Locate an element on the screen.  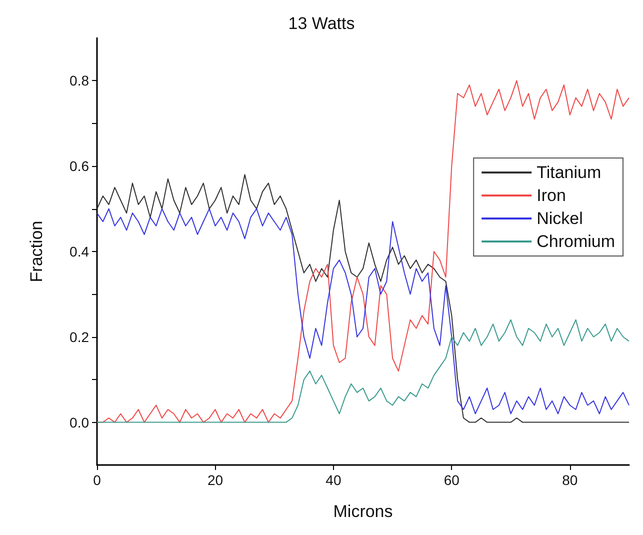
y-tick-label: 0.8 is located at coordinates (80, 80).